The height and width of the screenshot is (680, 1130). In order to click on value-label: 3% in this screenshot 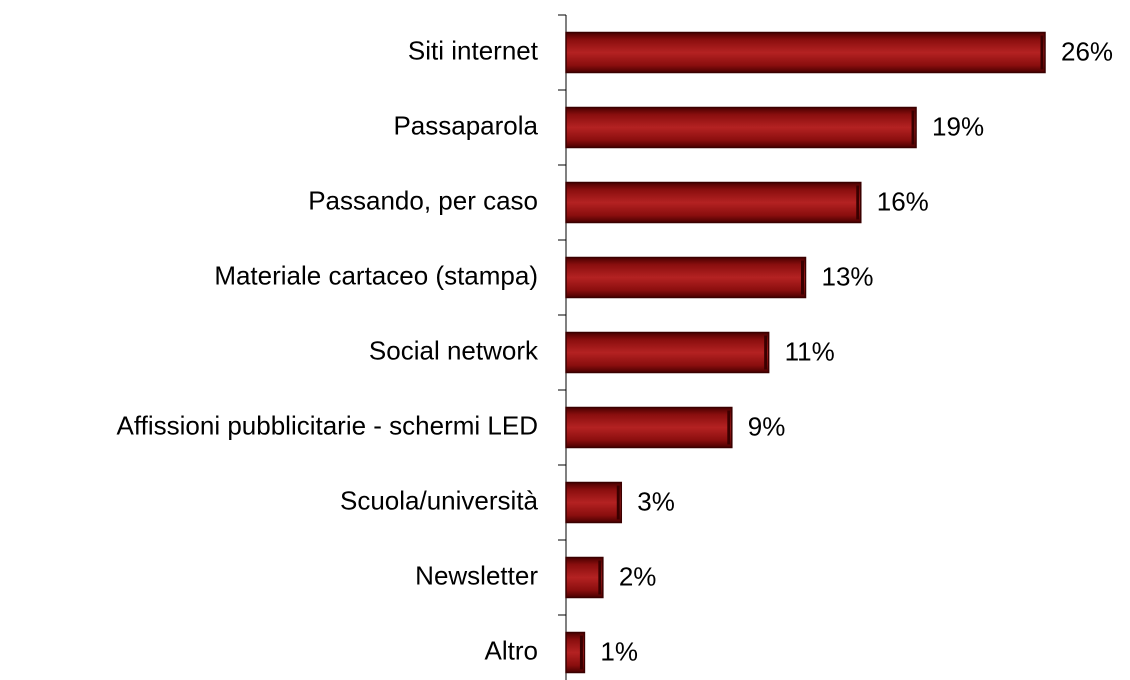, I will do `click(656, 501)`.